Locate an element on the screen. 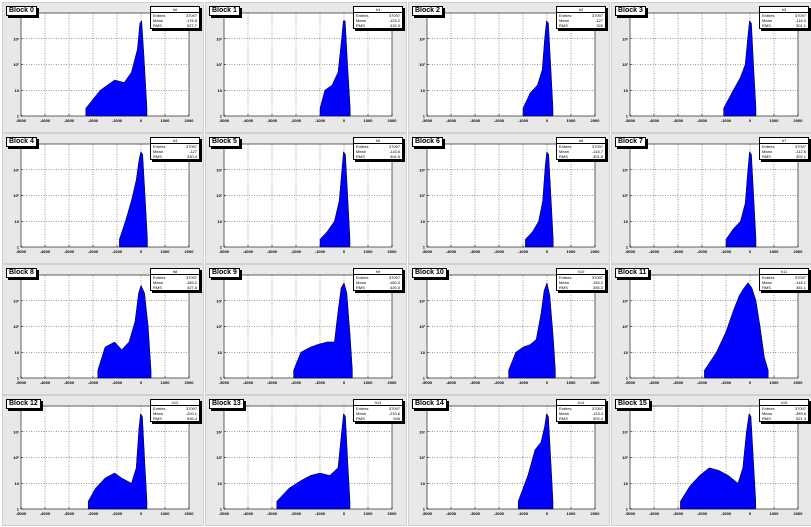 The height and width of the screenshot is (527, 811). panel-title: Block 13 is located at coordinates (226, 404).